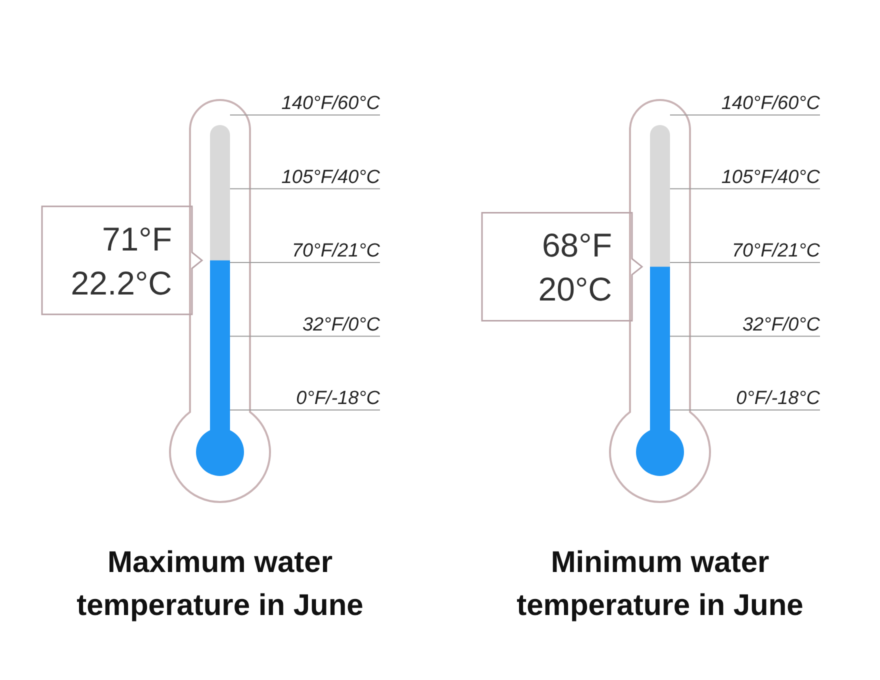  Describe the element at coordinates (575, 267) in the screenshot. I see `data-label: 68°F 20°C` at that location.